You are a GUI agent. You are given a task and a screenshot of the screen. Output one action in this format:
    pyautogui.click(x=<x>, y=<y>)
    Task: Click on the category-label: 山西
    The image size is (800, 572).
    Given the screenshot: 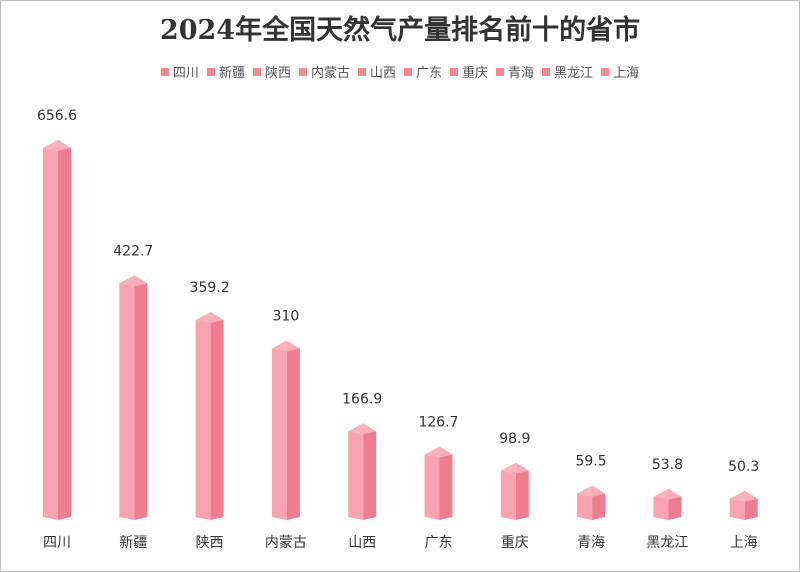 What is the action you would take?
    pyautogui.click(x=362, y=543)
    